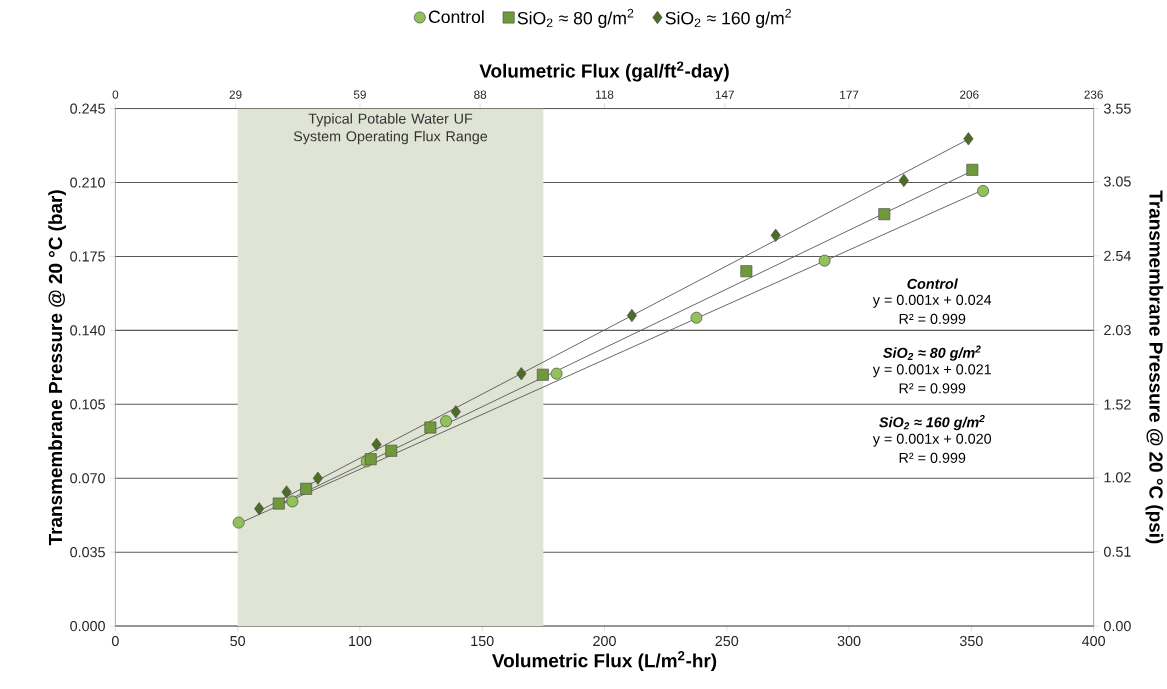  Describe the element at coordinates (87, 330) in the screenshot. I see `y-tick-label: 0.140` at that location.